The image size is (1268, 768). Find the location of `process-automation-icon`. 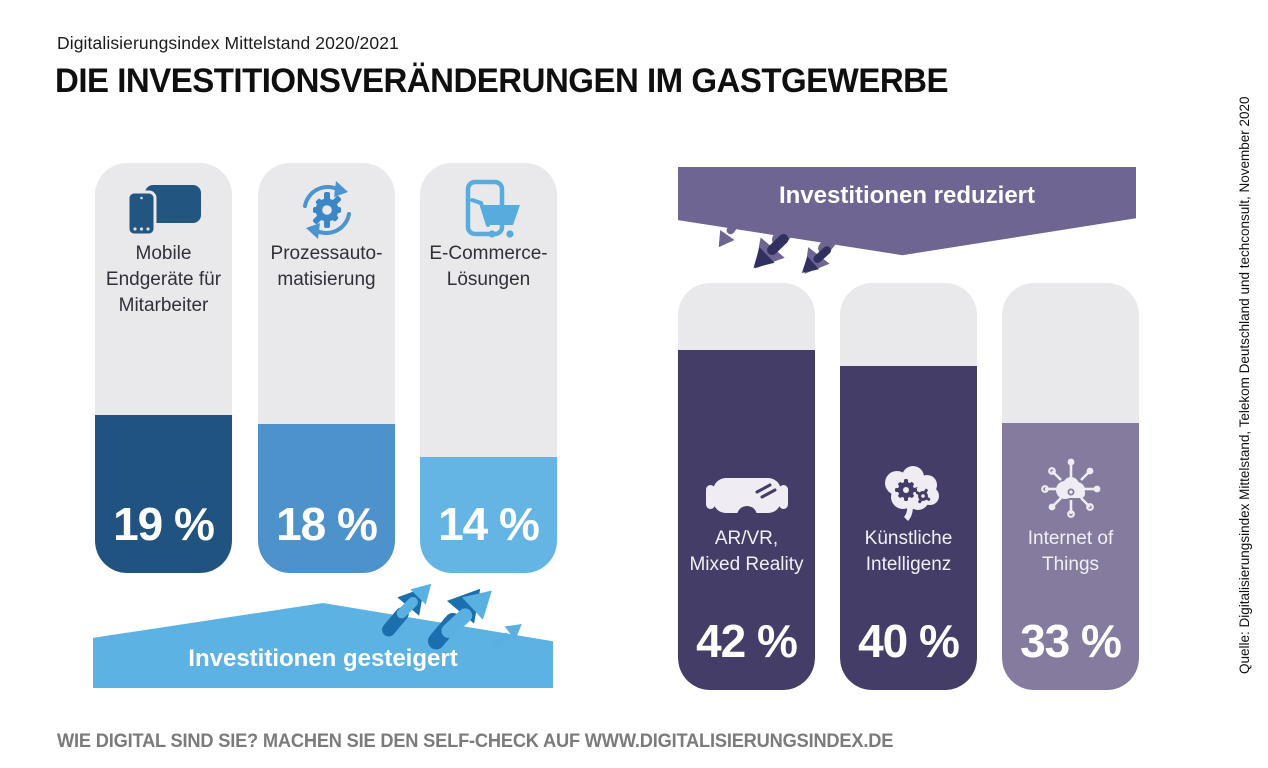

process-automation-icon is located at coordinates (326, 210).